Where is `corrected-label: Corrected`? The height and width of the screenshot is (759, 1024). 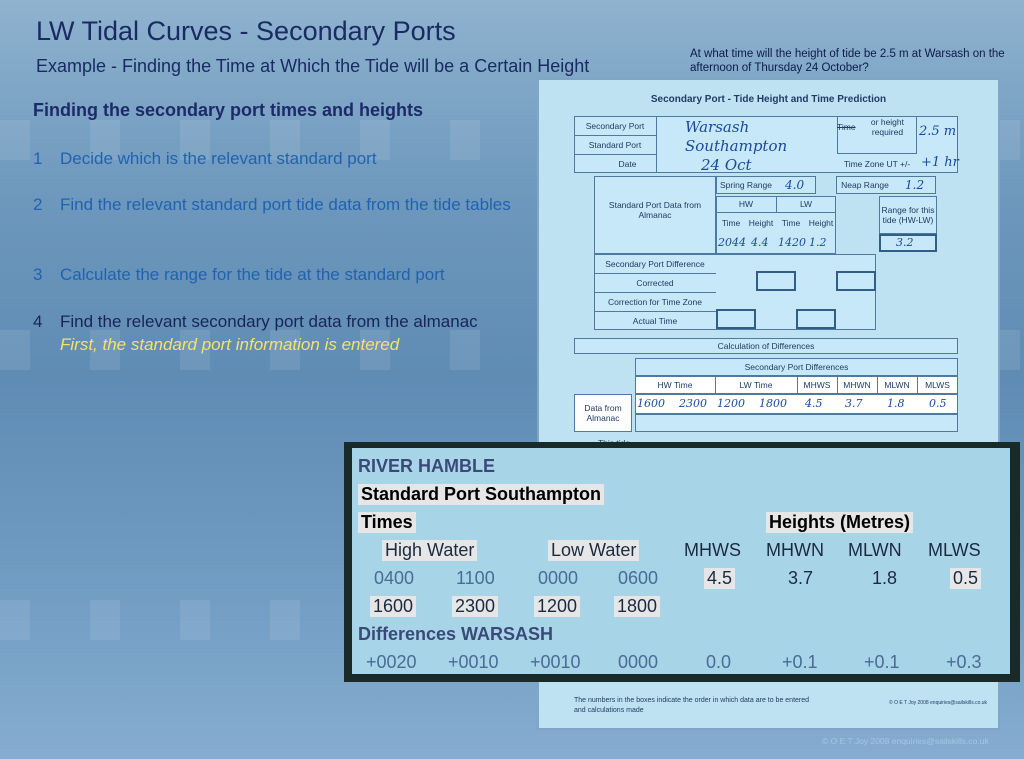 corrected-label: Corrected is located at coordinates (655, 283).